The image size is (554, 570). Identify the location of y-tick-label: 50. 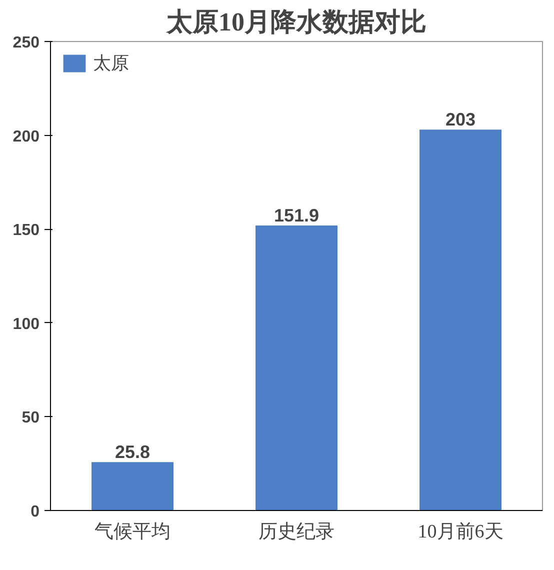
(31, 418).